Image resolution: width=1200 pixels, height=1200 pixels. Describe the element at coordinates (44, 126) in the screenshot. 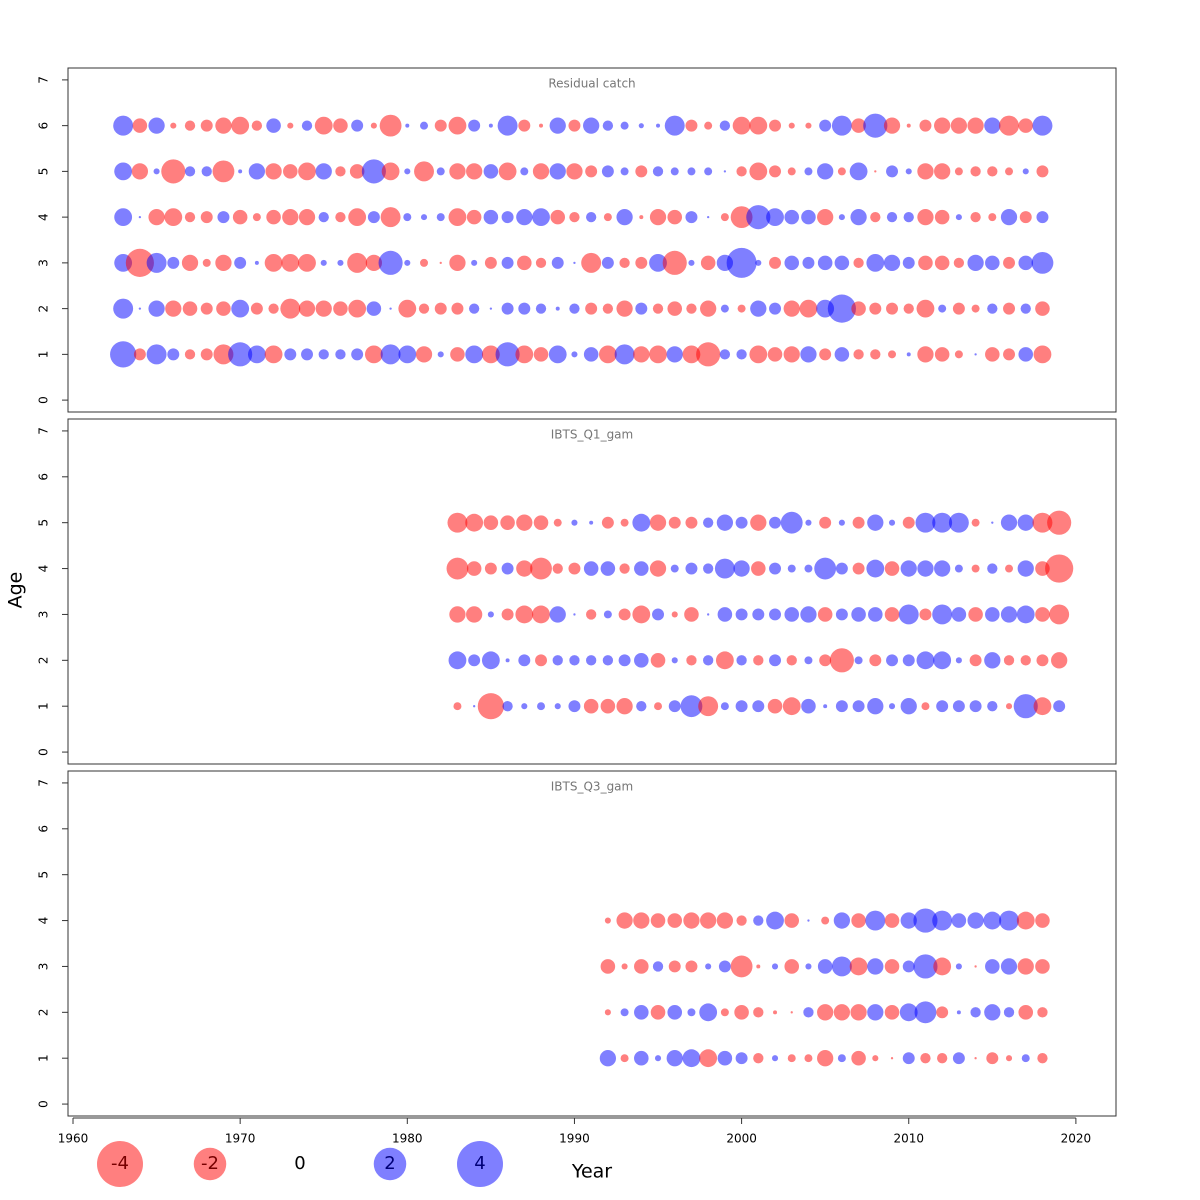

I see `y-tick-label: 6` at that location.